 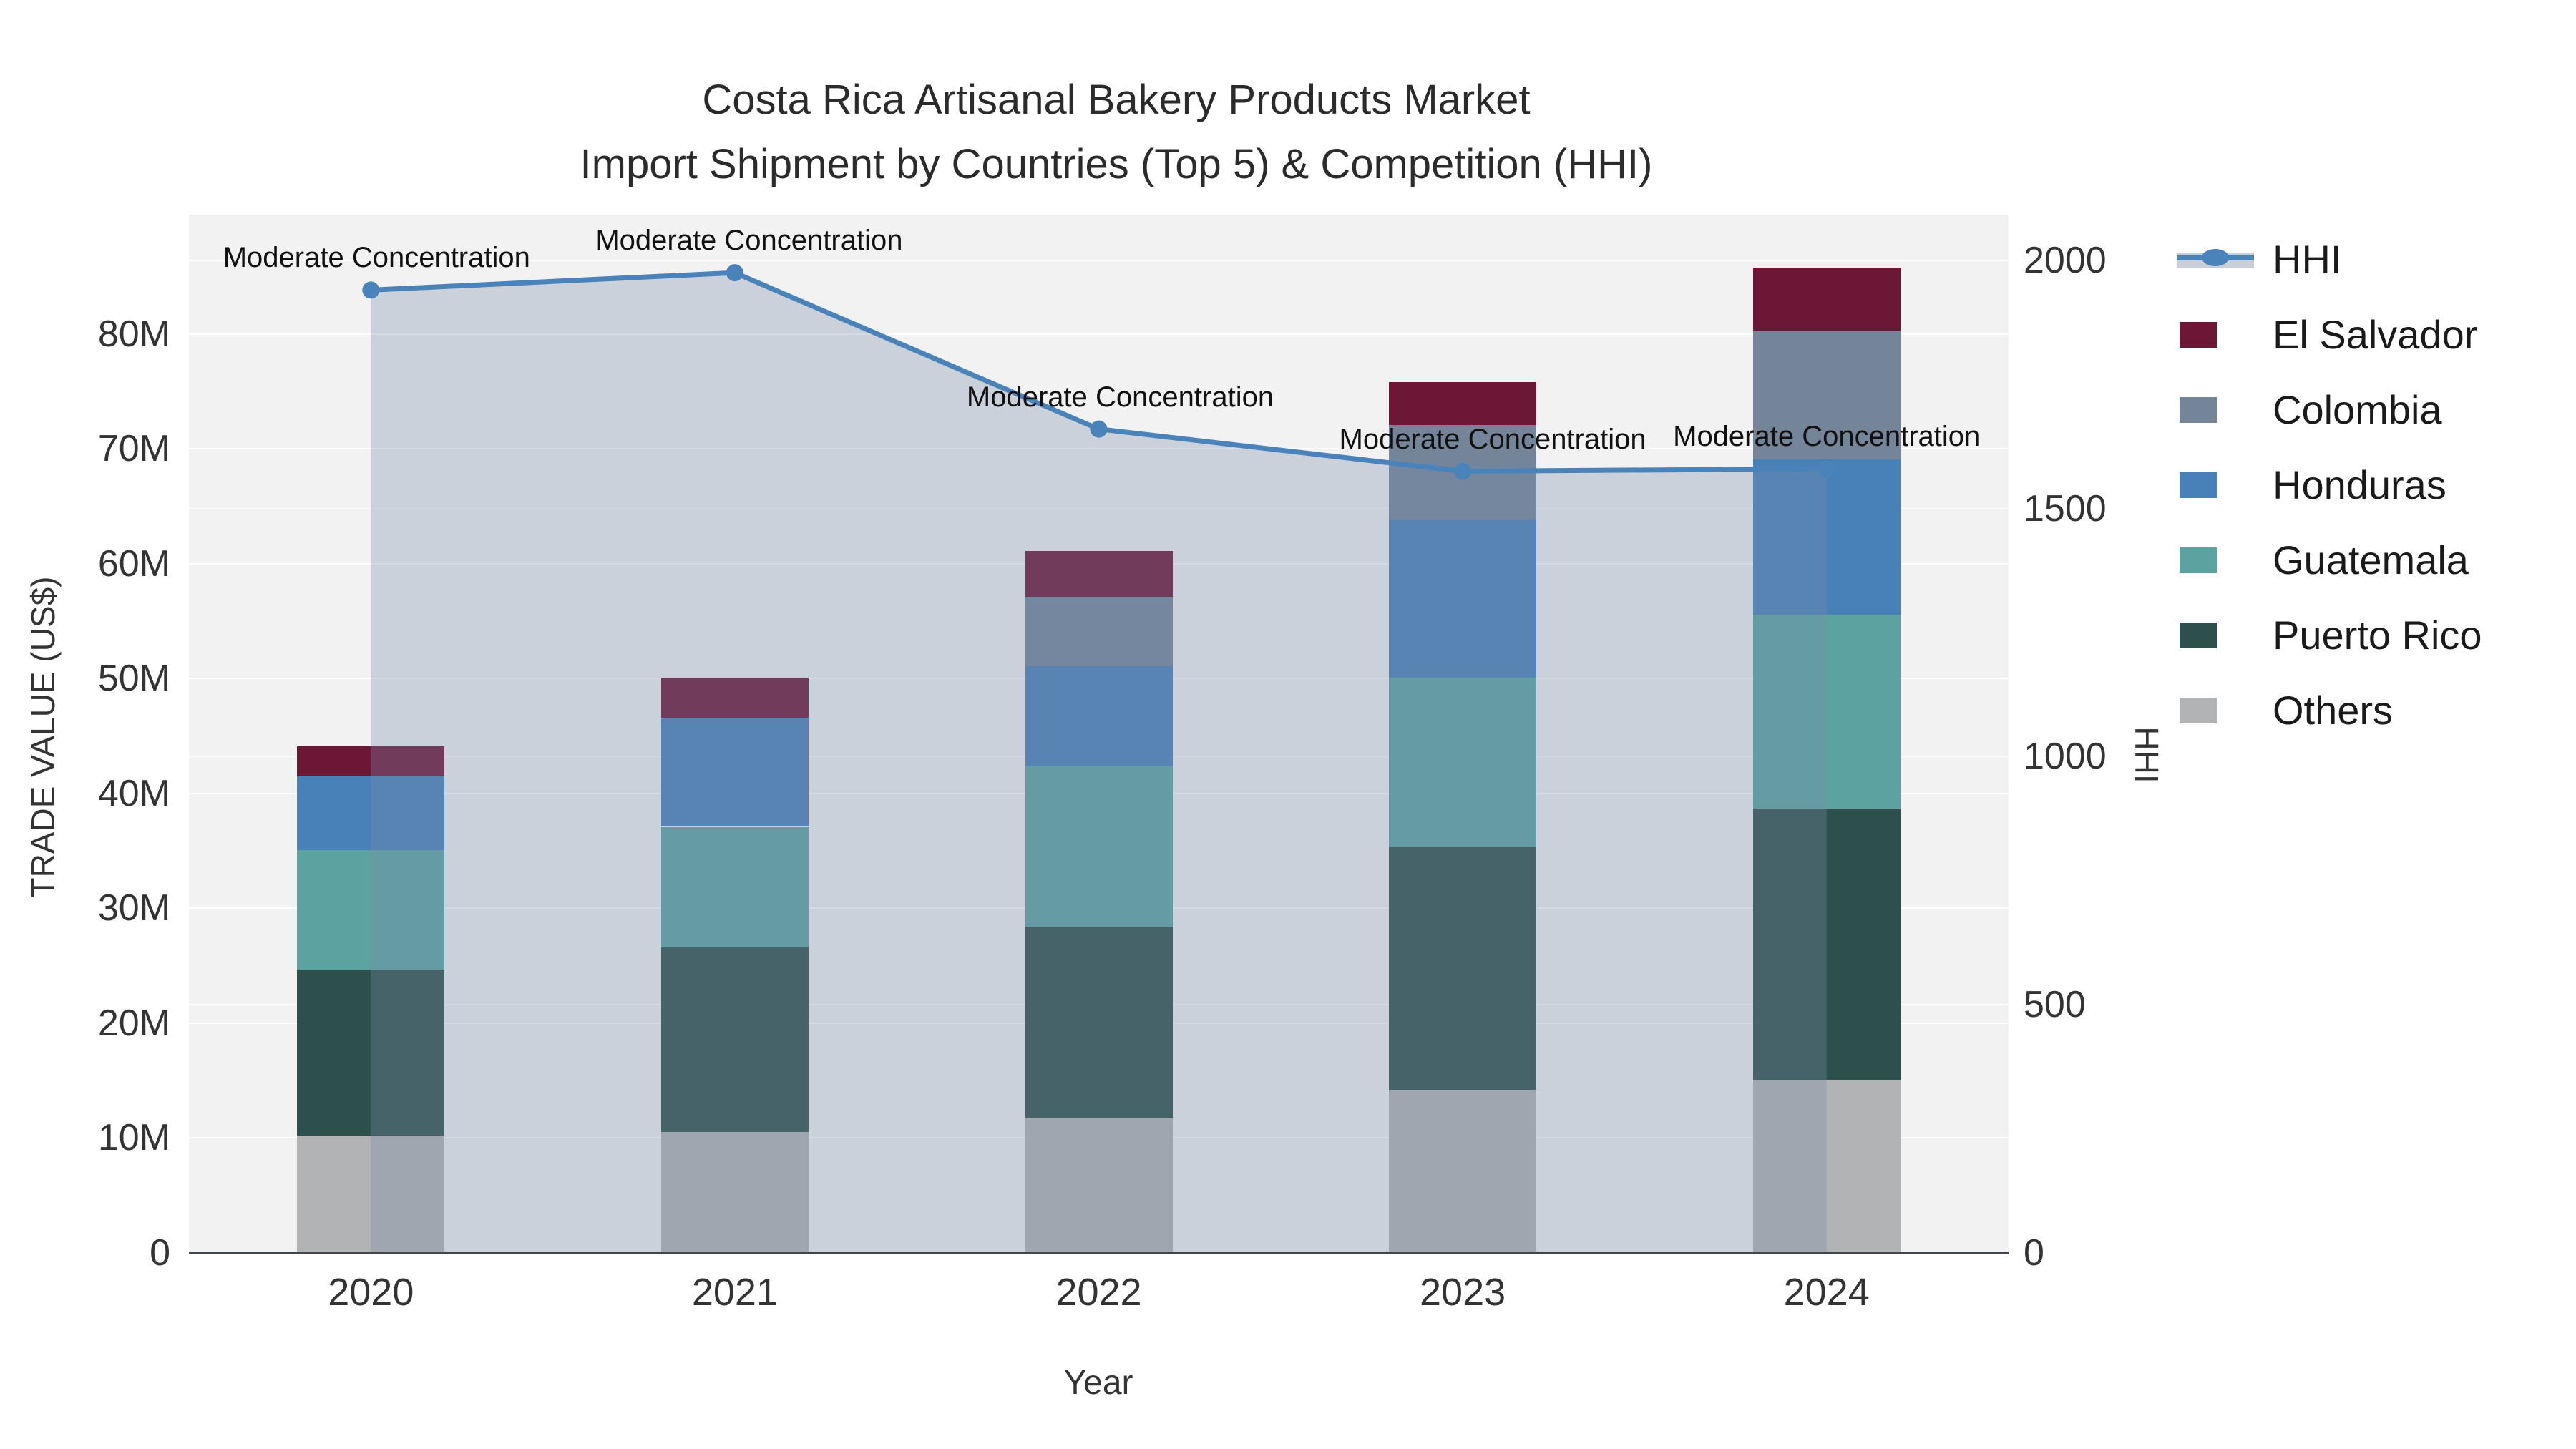 What do you see at coordinates (1099, 846) in the screenshot?
I see `bar-segment-guatemala-2022` at bounding box center [1099, 846].